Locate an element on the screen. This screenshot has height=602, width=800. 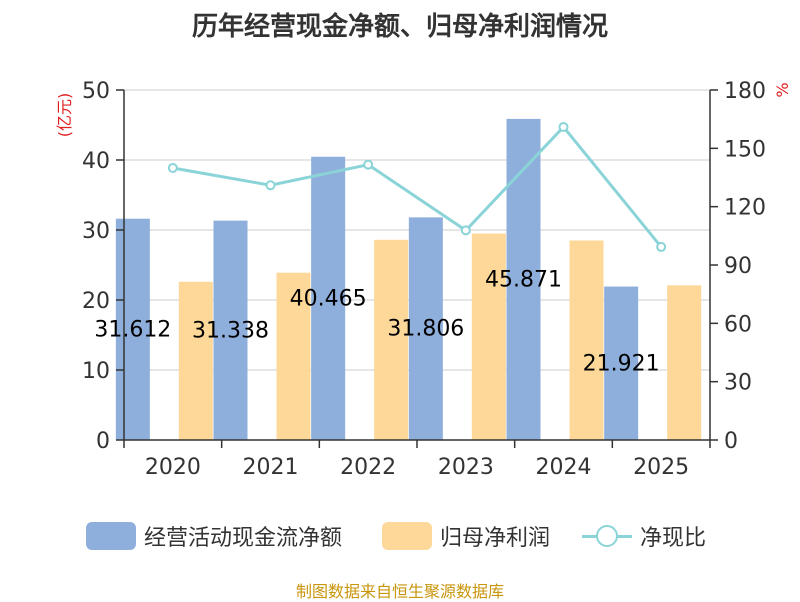
legend-item-net-profit: 归母净利润 is located at coordinates (466, 536).